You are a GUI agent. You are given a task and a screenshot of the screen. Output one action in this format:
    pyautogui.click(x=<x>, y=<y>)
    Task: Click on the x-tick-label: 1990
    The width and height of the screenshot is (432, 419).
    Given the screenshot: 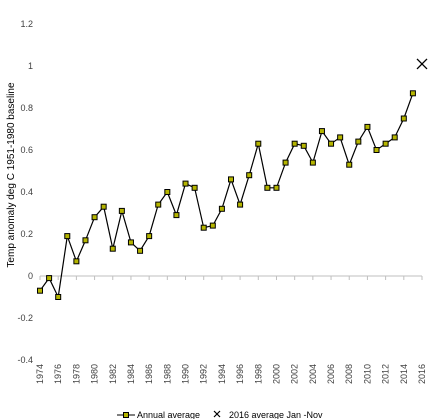 What is the action you would take?
    pyautogui.click(x=186, y=374)
    